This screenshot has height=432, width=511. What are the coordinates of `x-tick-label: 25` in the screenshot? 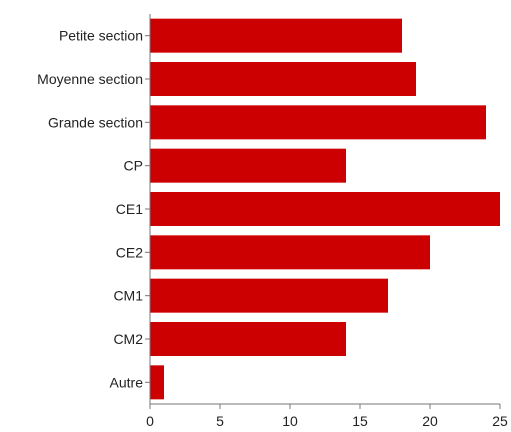 It's located at (500, 421).